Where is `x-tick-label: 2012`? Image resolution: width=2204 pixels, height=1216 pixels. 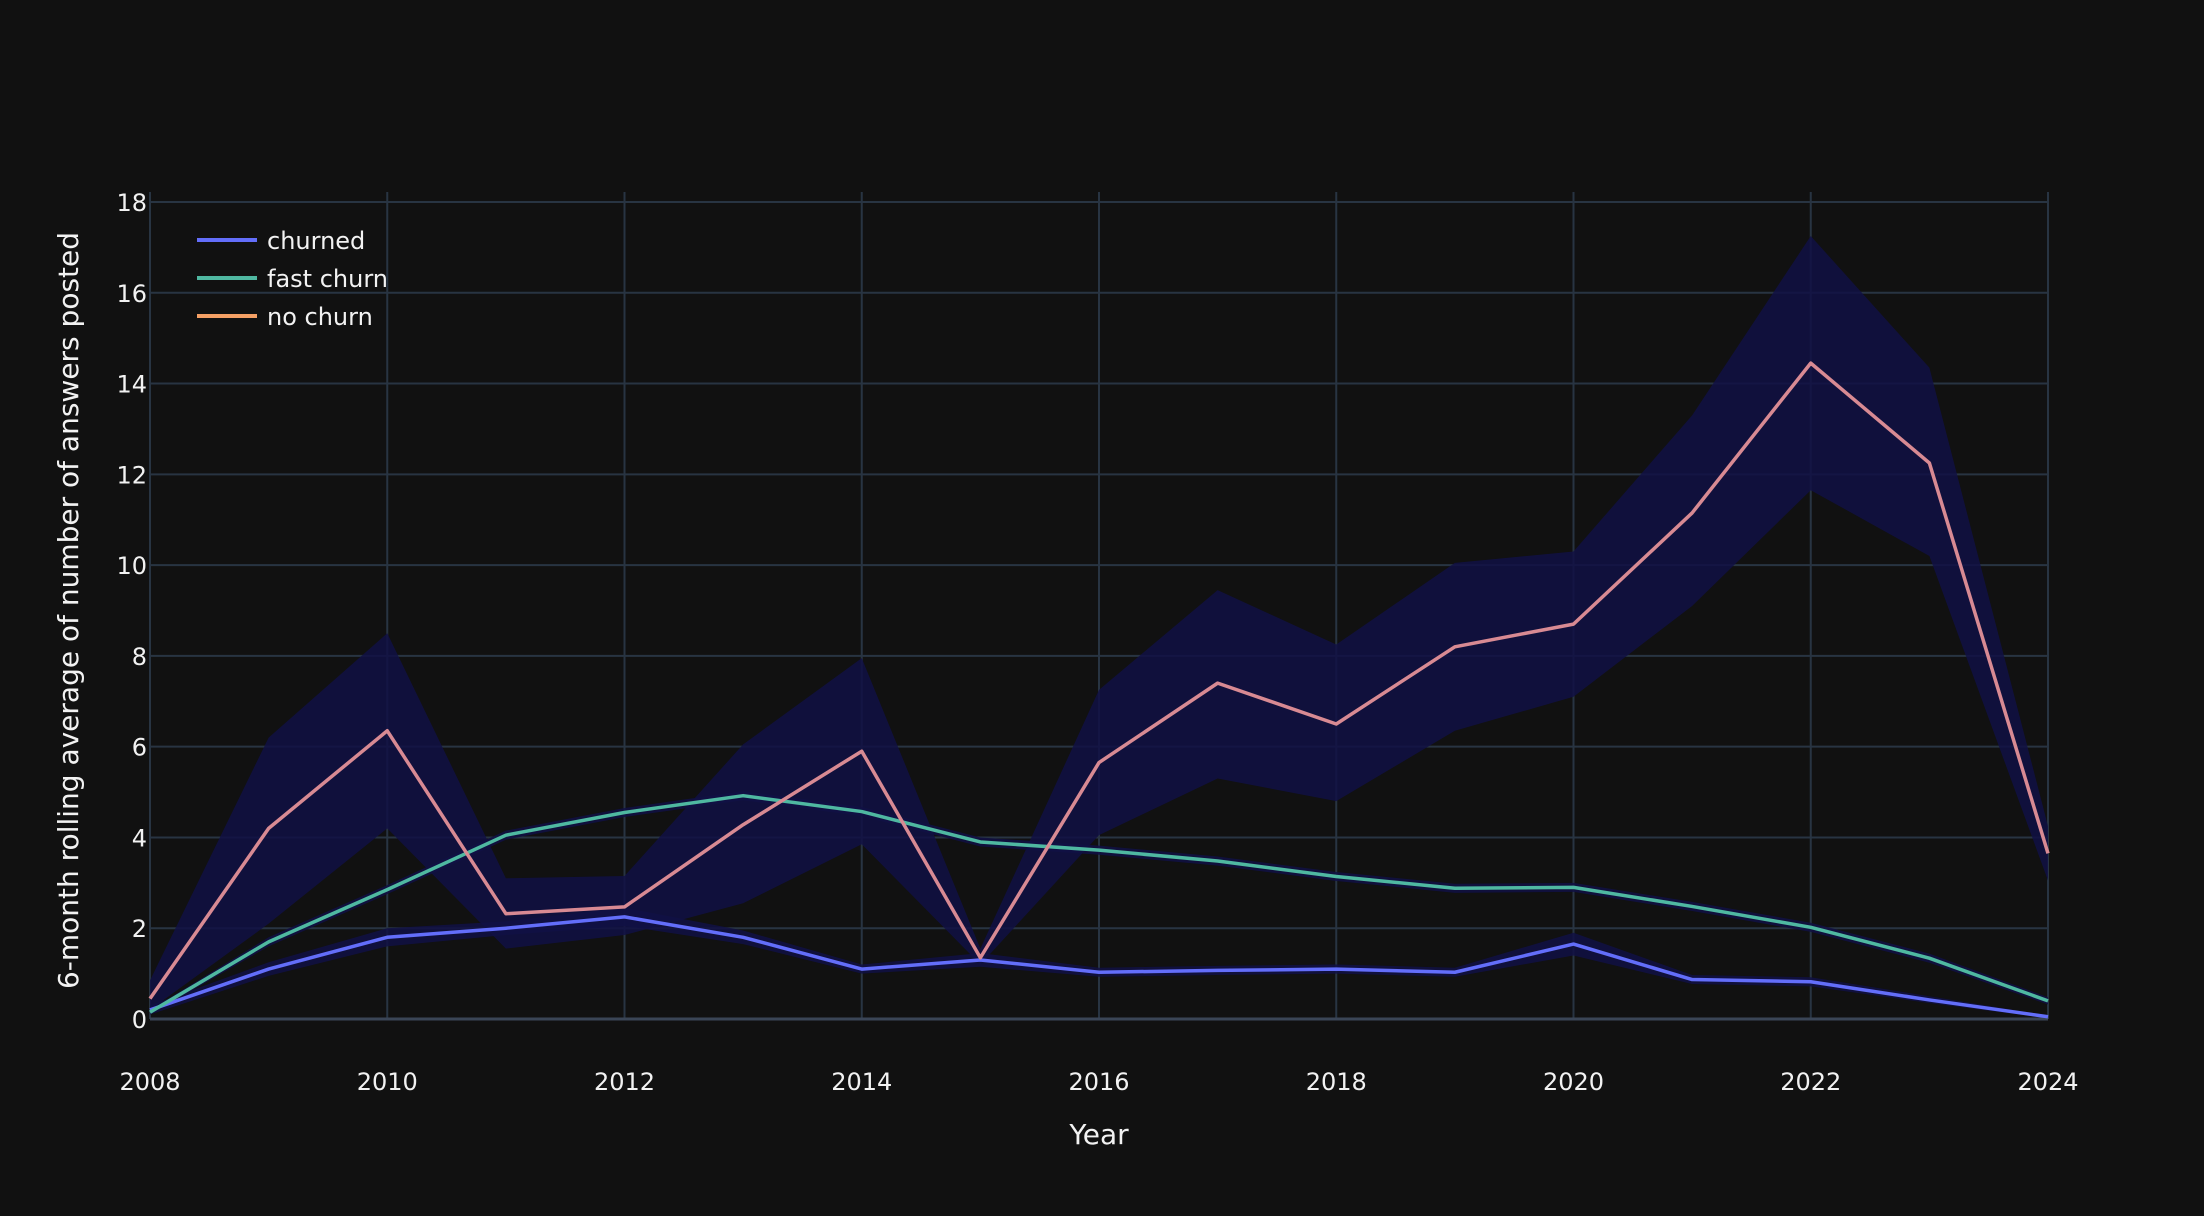 x-tick-label: 2012 is located at coordinates (624, 1082).